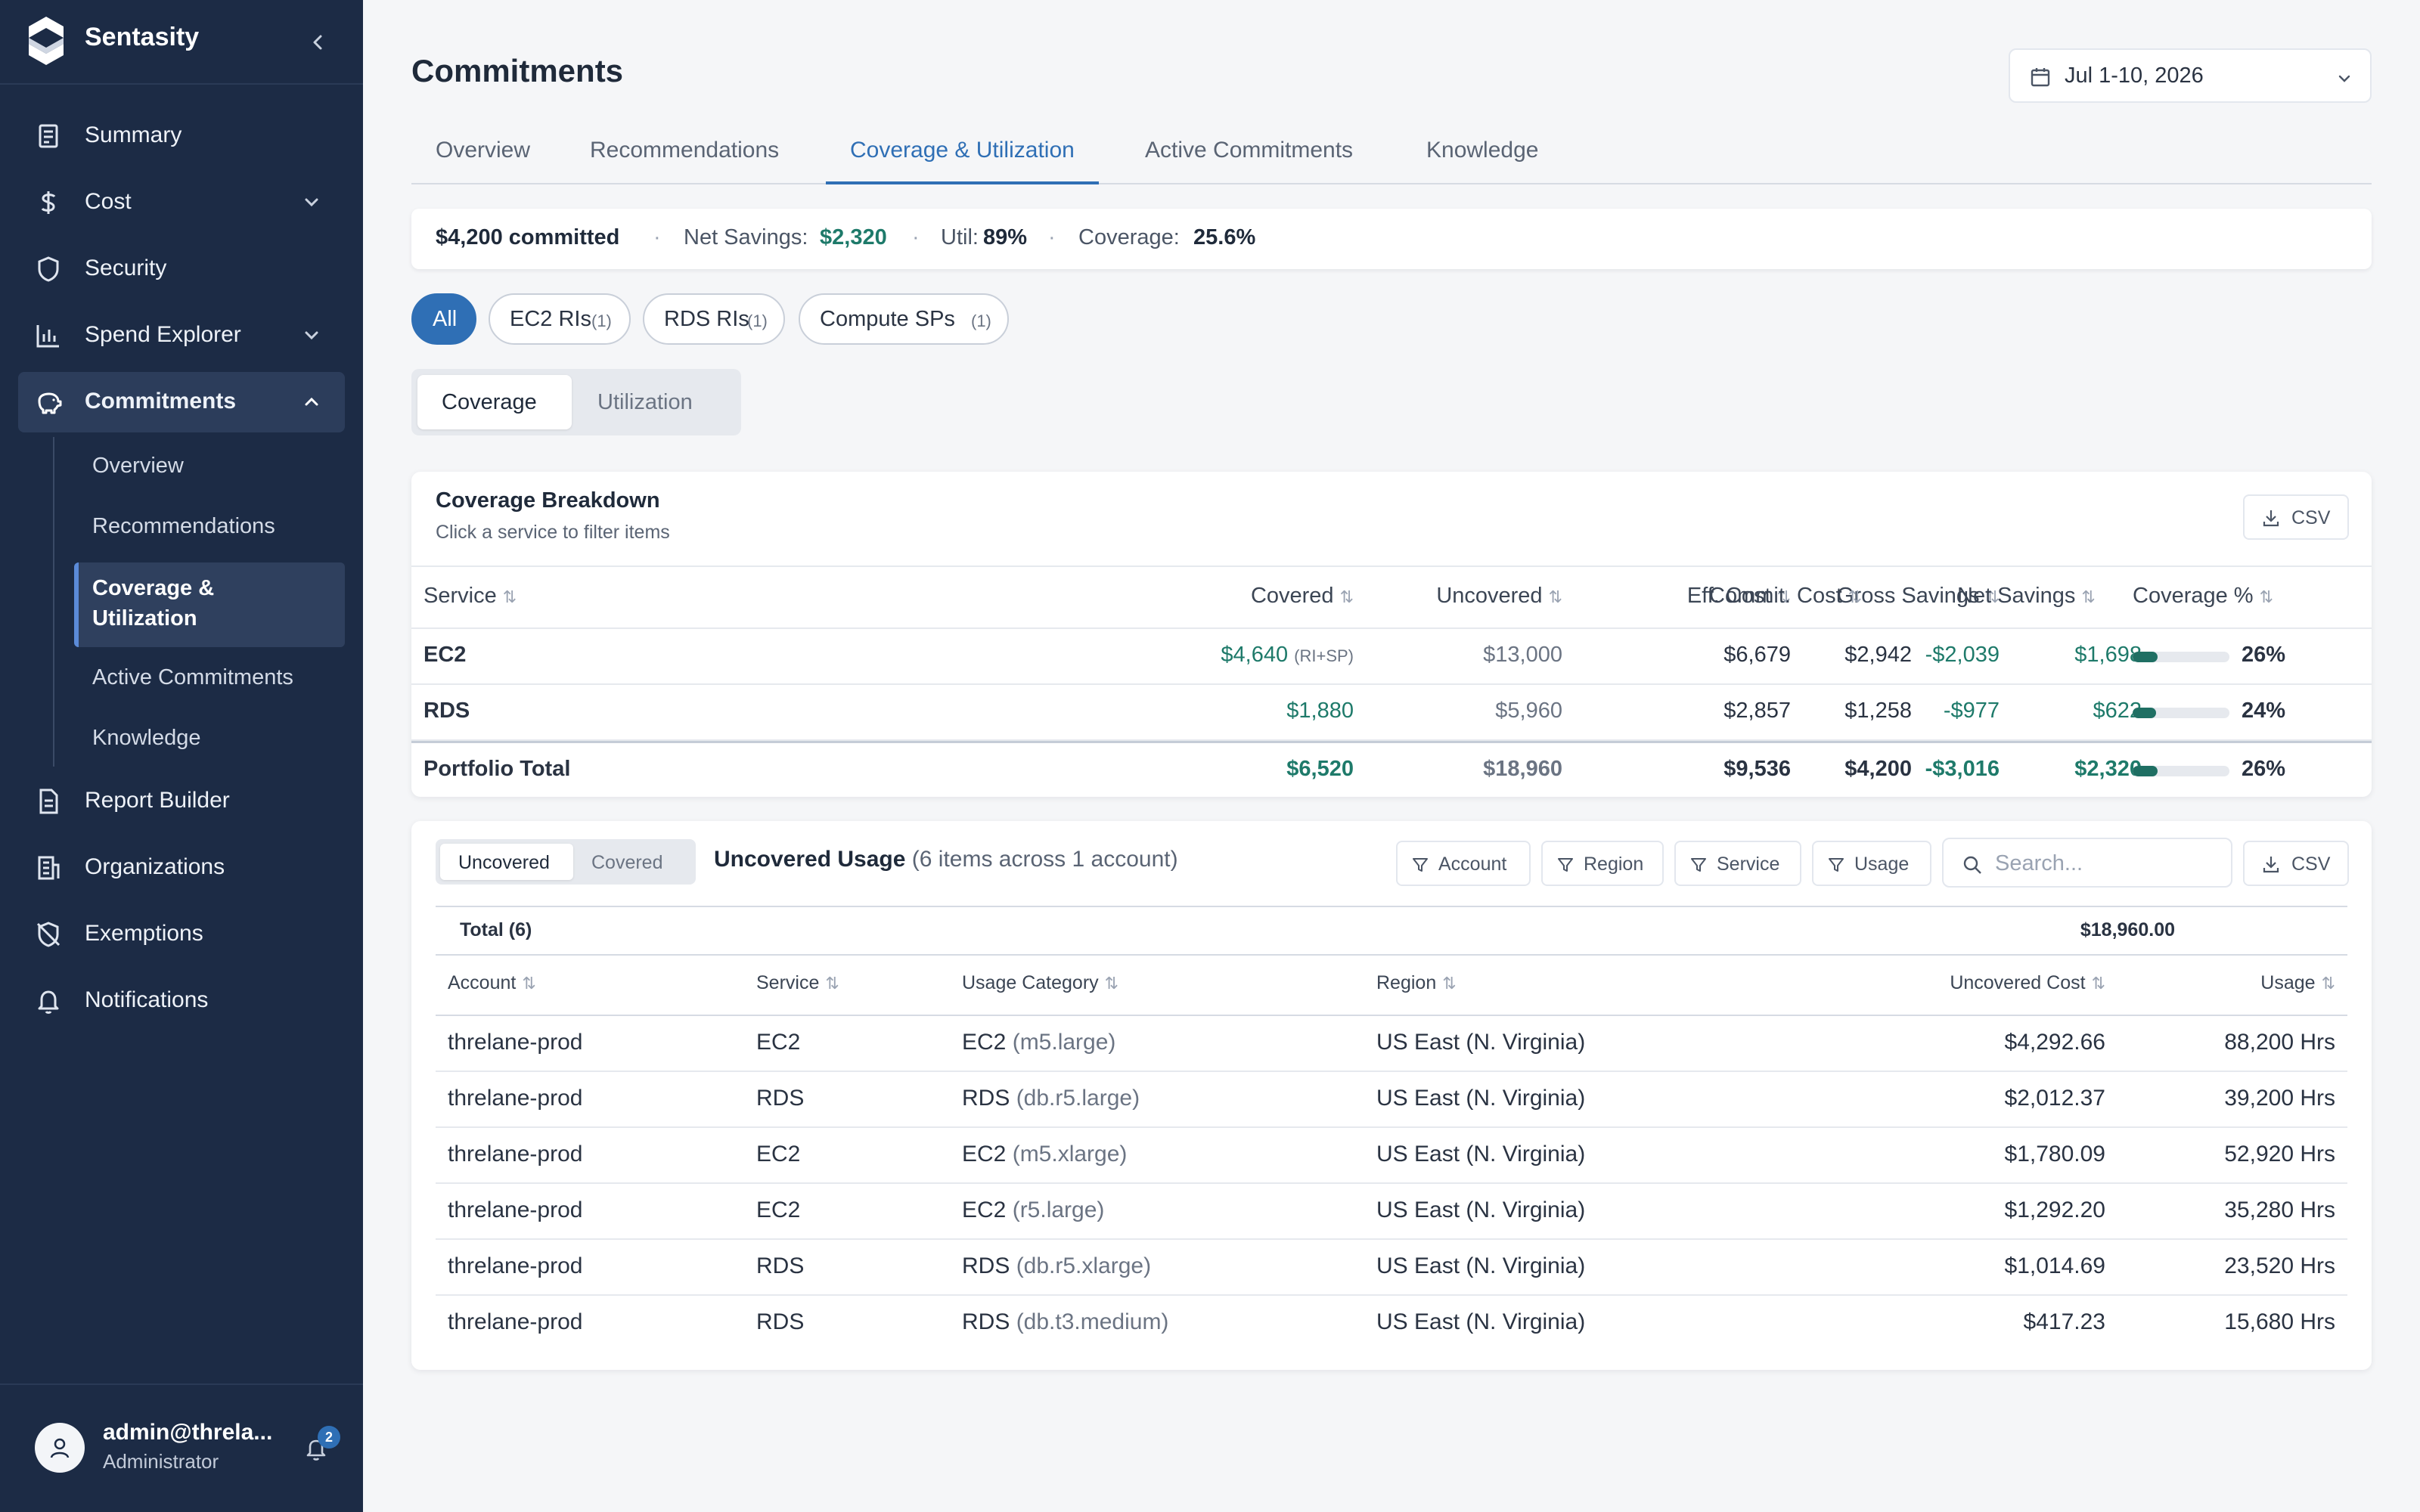  What do you see at coordinates (1249, 150) in the screenshot?
I see `tab-active-commitments: Active Commitments` at bounding box center [1249, 150].